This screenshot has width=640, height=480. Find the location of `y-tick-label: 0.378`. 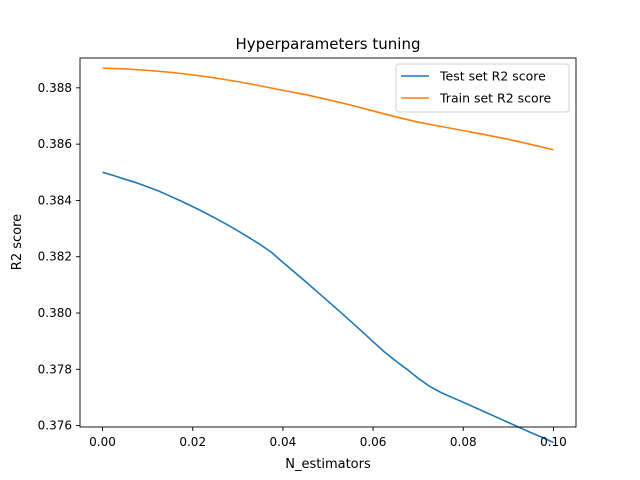

y-tick-label: 0.378 is located at coordinates (55, 369).